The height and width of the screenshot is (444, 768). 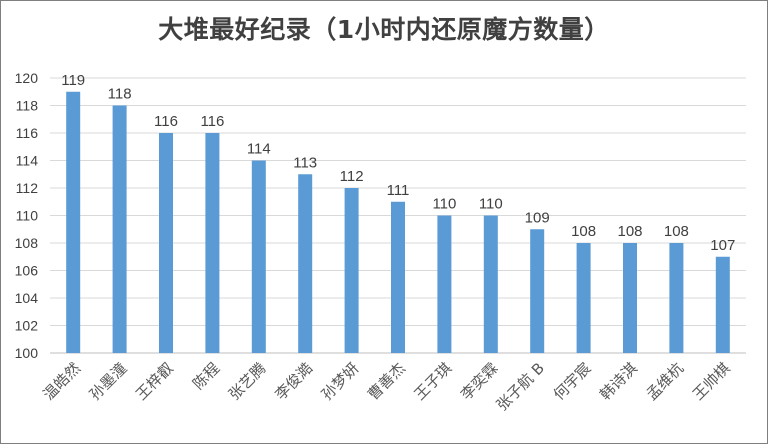 I want to click on x-tick-label: 王子琪, so click(x=433, y=381).